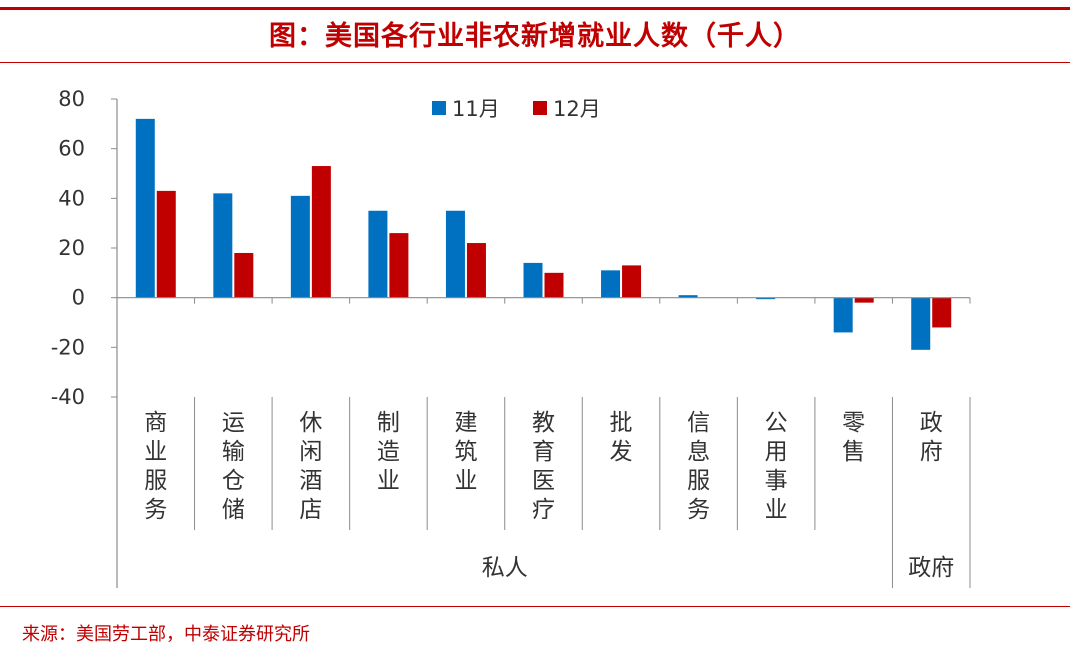 This screenshot has height=654, width=1080. What do you see at coordinates (543, 466) in the screenshot?
I see `category-label: 教育医疗` at bounding box center [543, 466].